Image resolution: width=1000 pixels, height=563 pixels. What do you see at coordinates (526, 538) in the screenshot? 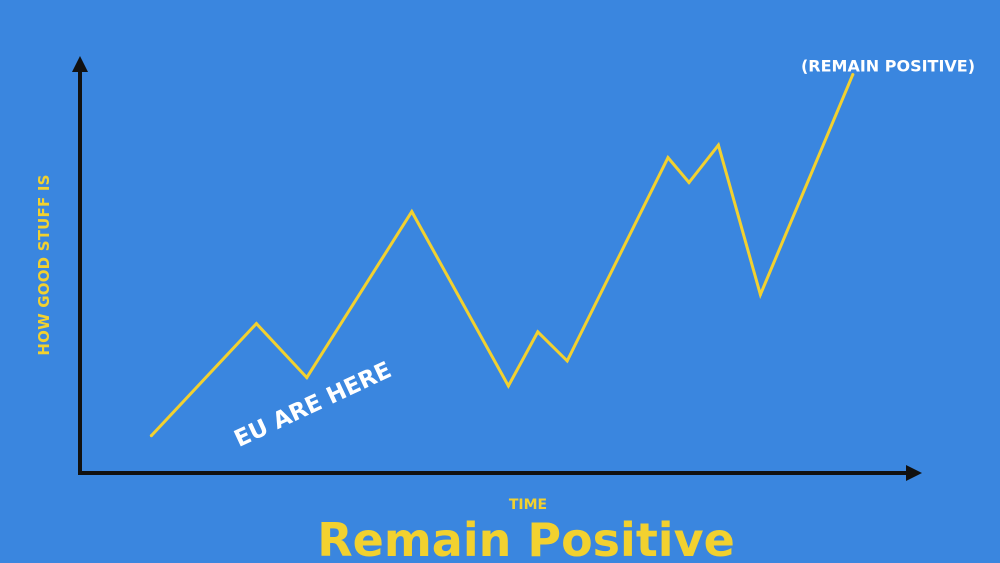
I see `chart-title: Remain Positive` at bounding box center [526, 538].